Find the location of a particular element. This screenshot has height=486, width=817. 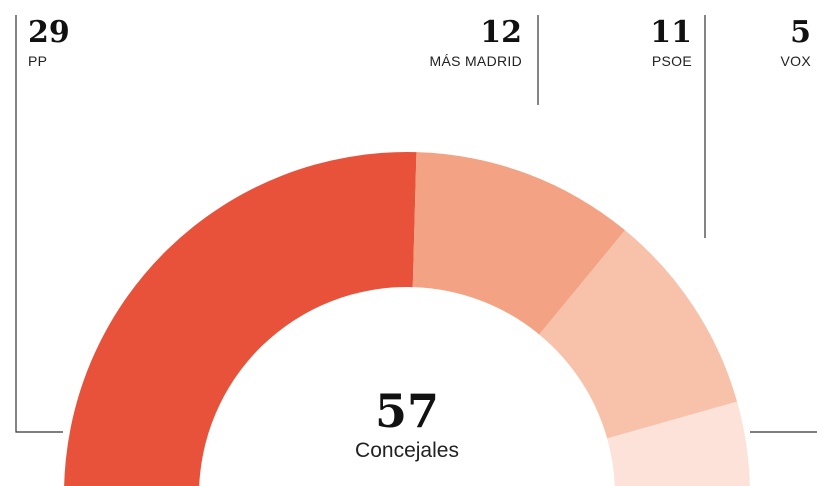

party-name: VOX is located at coordinates (796, 61).